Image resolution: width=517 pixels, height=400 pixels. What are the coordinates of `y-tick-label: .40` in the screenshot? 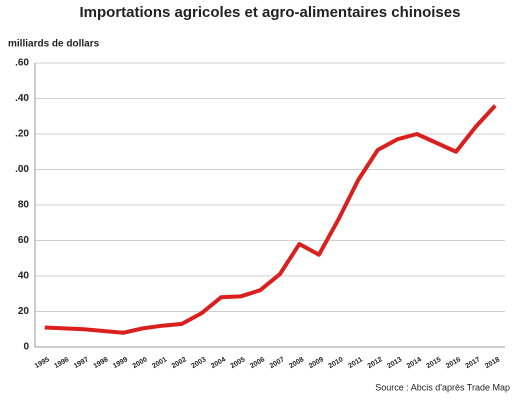 It's located at (22, 98).